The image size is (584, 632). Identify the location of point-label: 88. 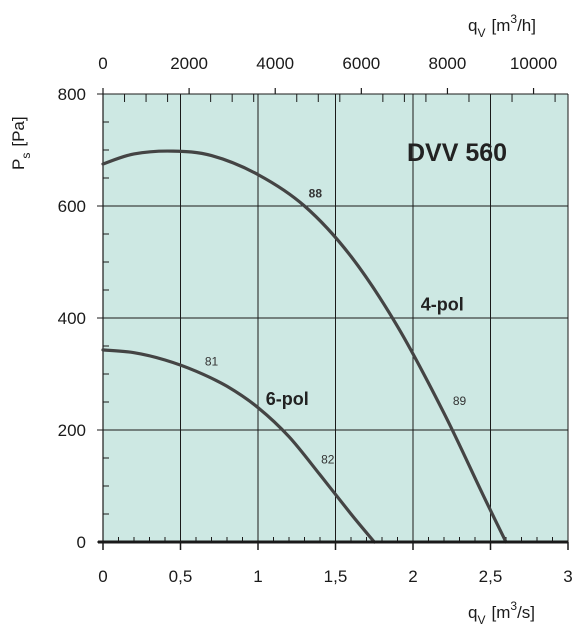
(316, 194).